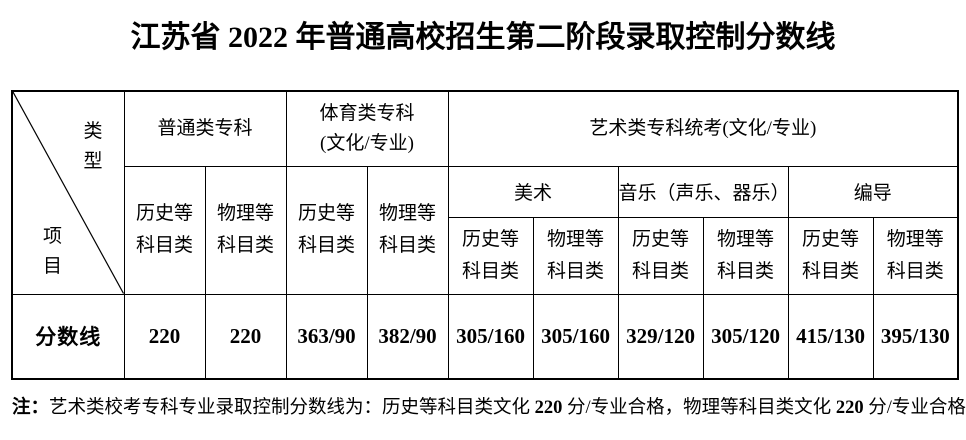  Describe the element at coordinates (873, 191) in the screenshot. I see `art-category-directing: 编导` at that location.